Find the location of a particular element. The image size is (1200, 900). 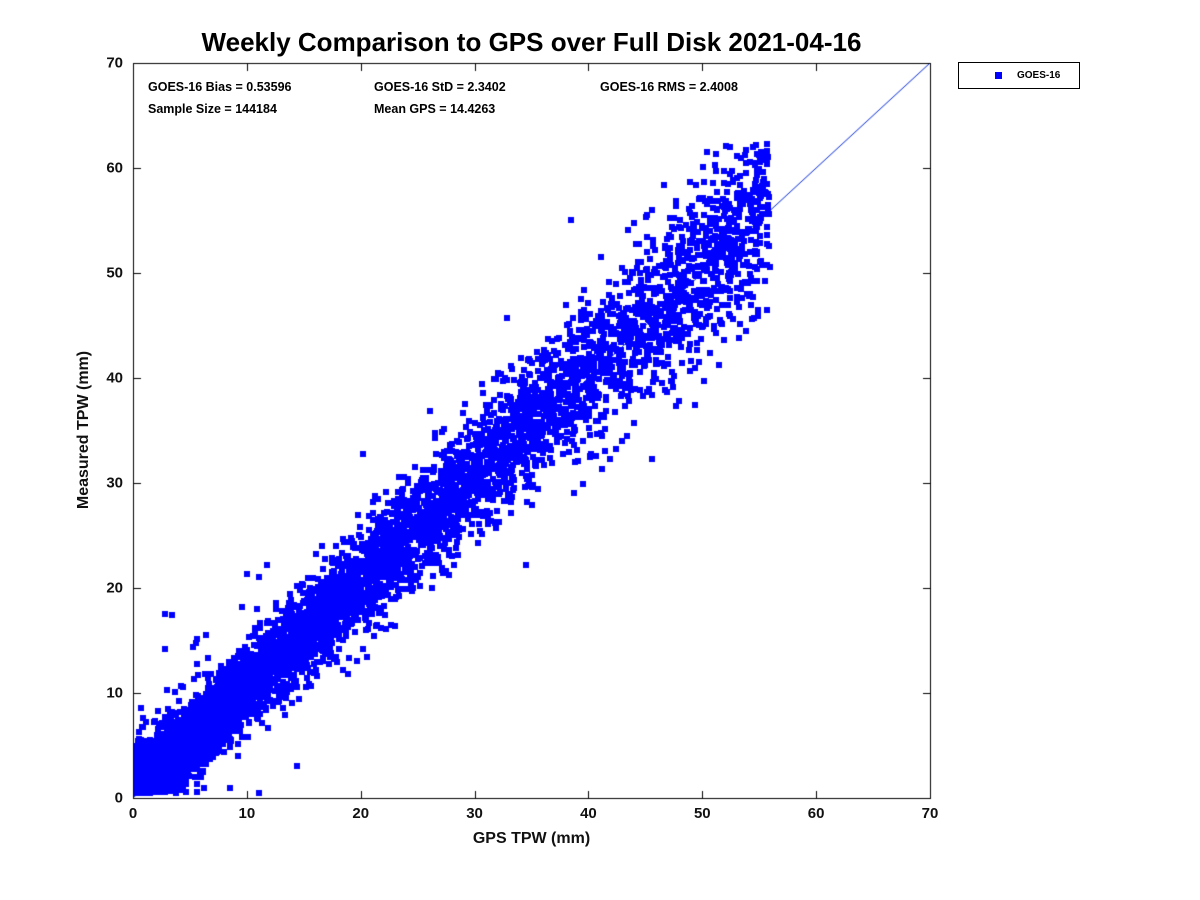

stat-sample-size: Sample Size = 144184 is located at coordinates (212, 109).